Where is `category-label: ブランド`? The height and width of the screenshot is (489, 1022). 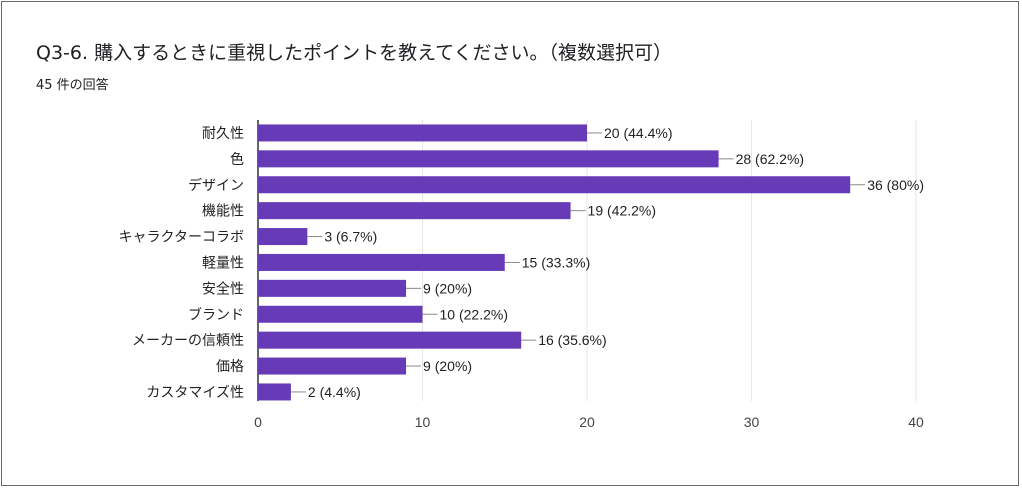
category-label: ブランド is located at coordinates (216, 314).